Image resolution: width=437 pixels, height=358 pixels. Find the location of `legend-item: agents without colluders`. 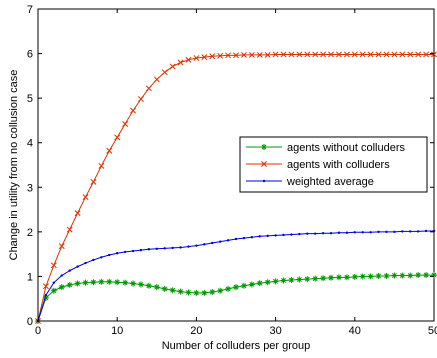

legend-item: agents without colluders is located at coordinates (326, 148).